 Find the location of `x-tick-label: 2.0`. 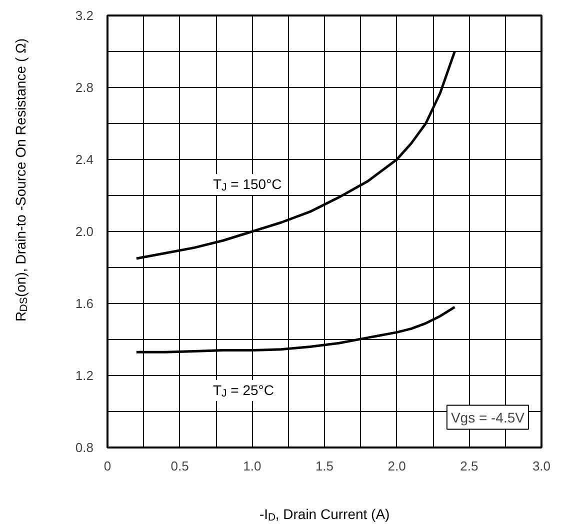

x-tick-label: 2.0 is located at coordinates (397, 466).